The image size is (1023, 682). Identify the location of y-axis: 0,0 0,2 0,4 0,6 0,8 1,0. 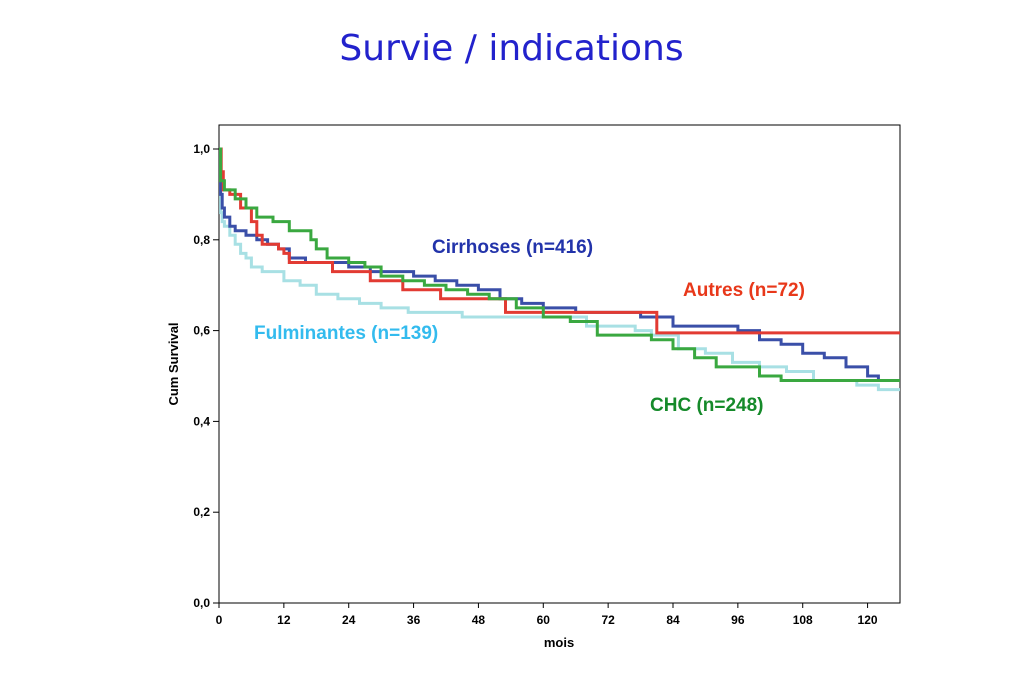
(206, 376).